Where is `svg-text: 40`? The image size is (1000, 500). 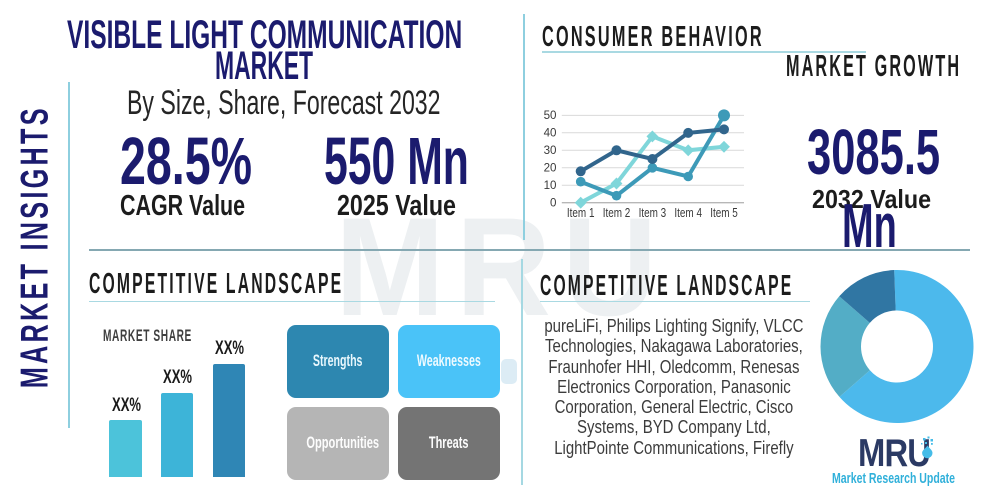
svg-text: 40 is located at coordinates (550, 133).